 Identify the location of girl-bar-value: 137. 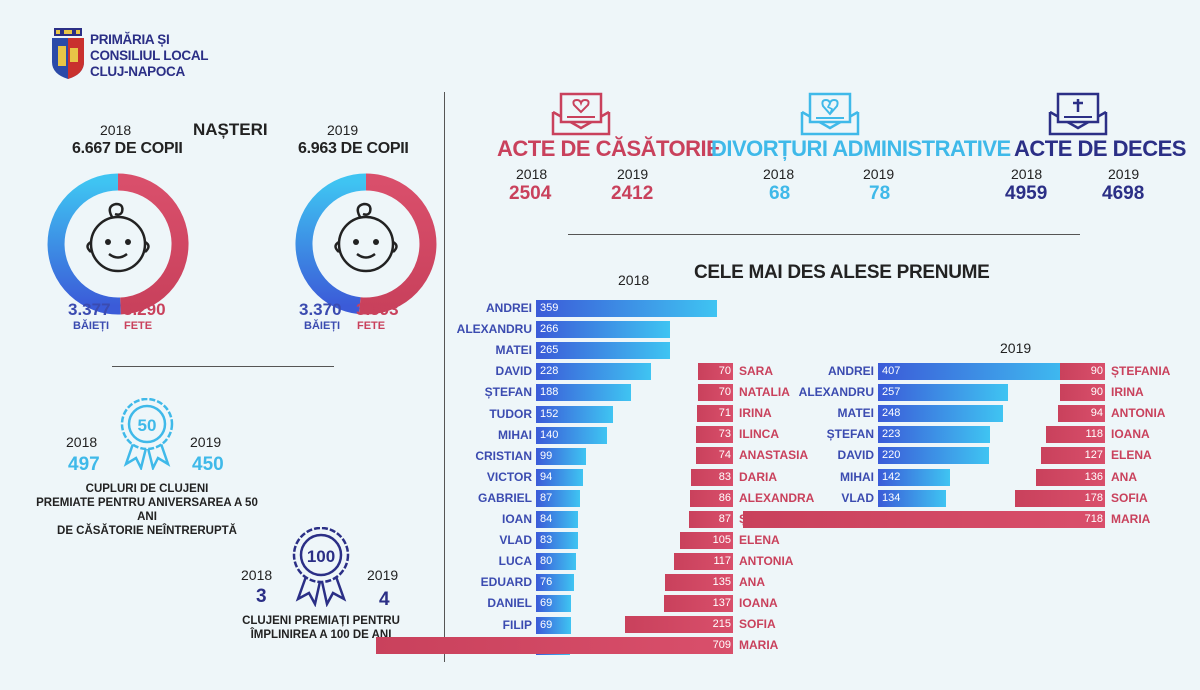
(721, 603).